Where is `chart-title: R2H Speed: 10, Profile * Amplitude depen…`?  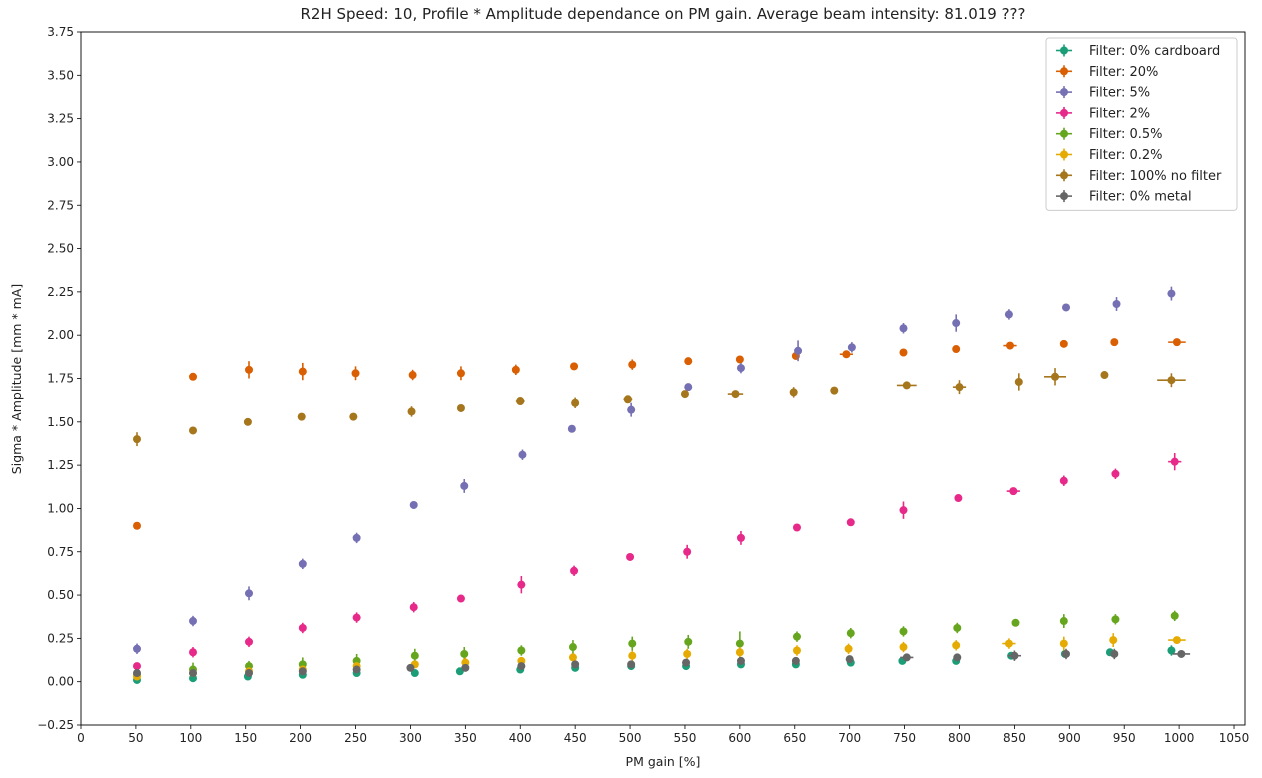 chart-title: R2H Speed: 10, Profile * Amplitude depen… is located at coordinates (663, 14).